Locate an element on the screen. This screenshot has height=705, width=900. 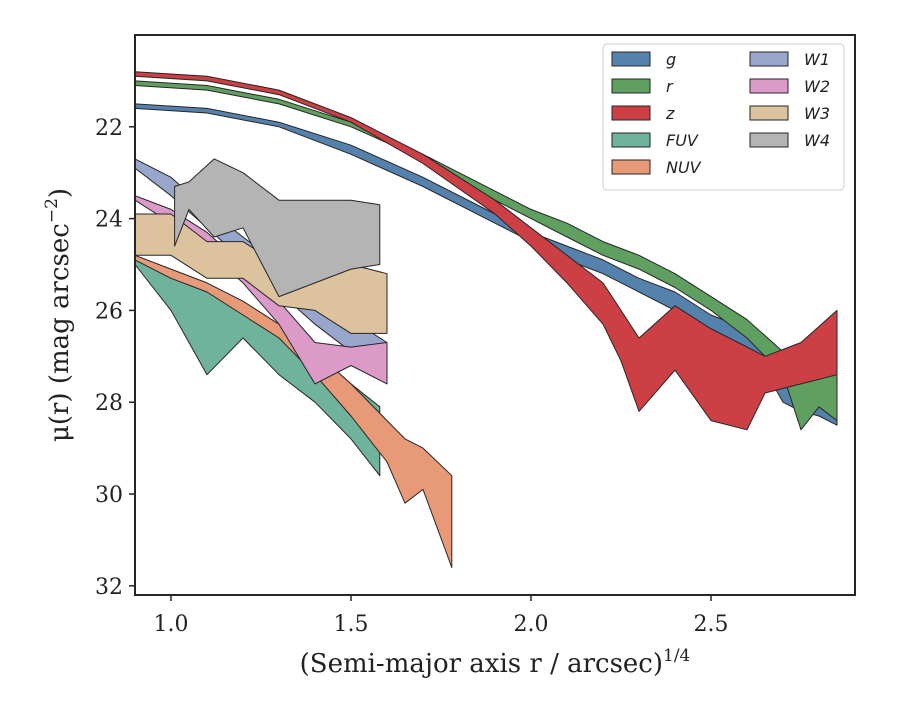
legend-label-w3: W3 is located at coordinates (817, 113).